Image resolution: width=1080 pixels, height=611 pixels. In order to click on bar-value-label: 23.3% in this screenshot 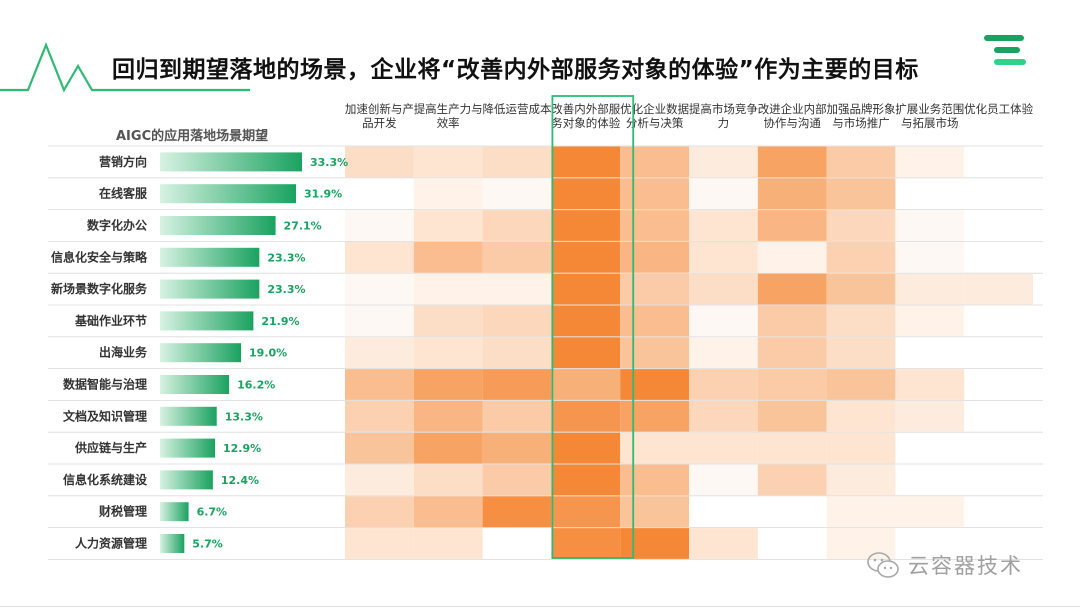, I will do `click(286, 289)`.